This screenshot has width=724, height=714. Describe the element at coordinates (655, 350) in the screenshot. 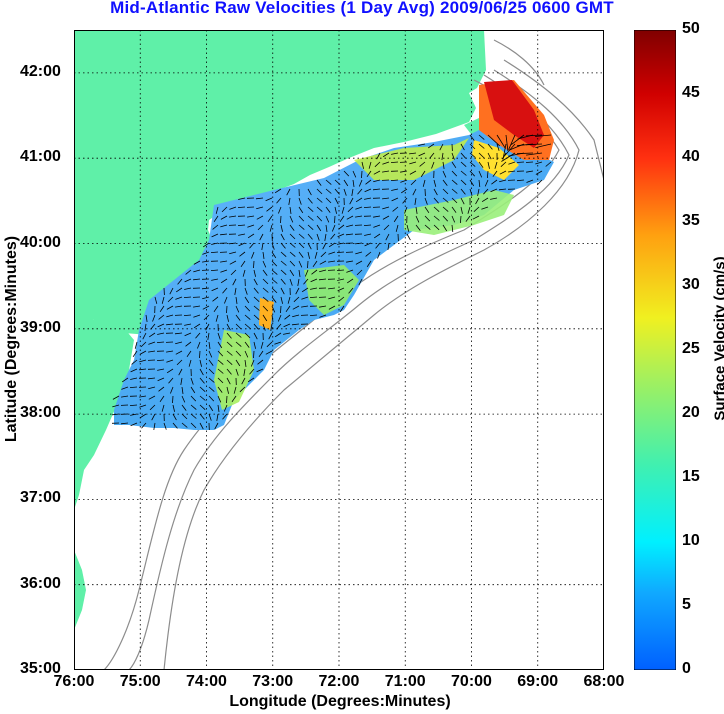

I see `velocity-colorbar` at that location.